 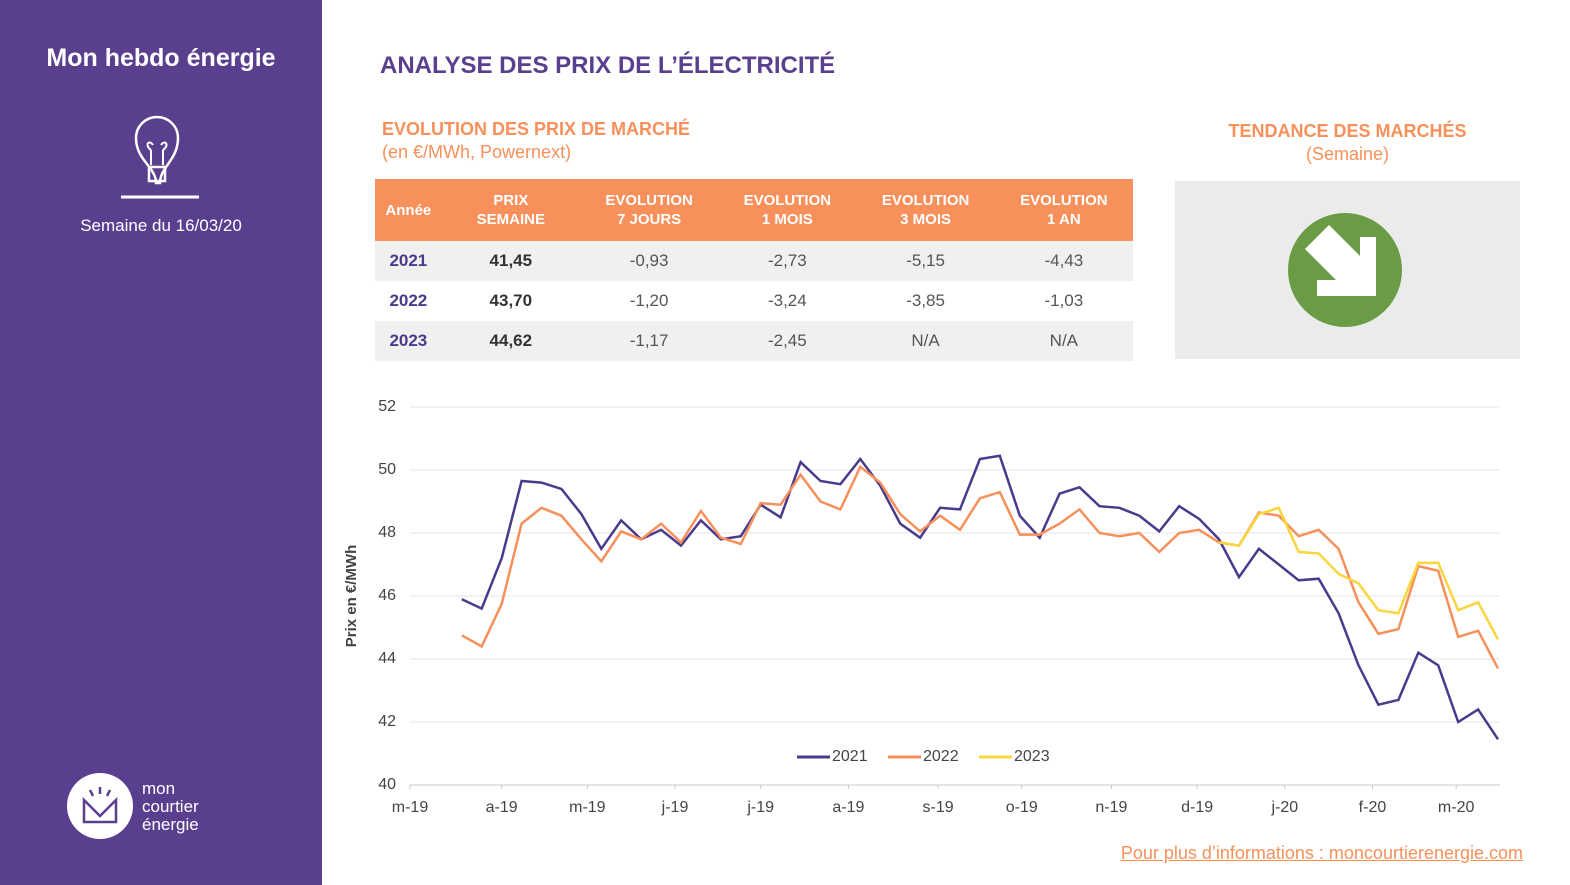 What do you see at coordinates (511, 300) in the screenshot?
I see `table-cell: 43,70` at bounding box center [511, 300].